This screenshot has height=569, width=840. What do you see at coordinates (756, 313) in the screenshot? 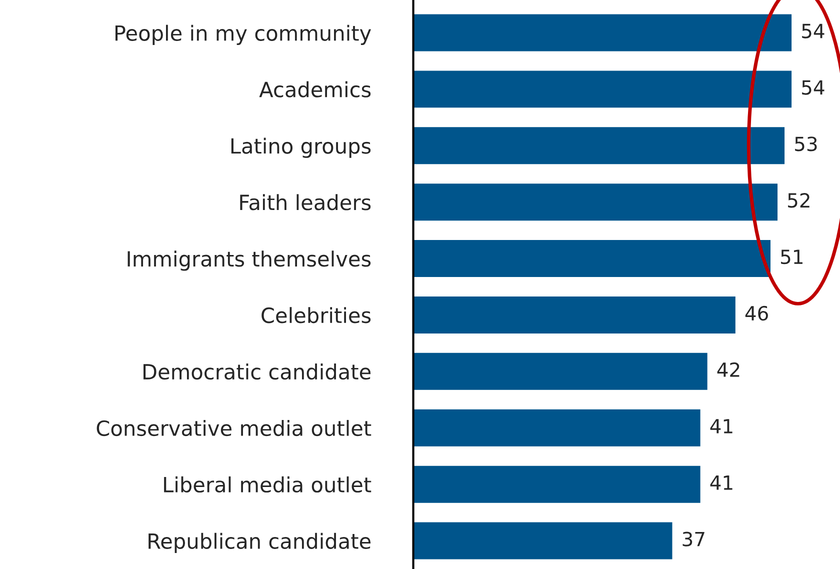
I see `data-label: 46` at bounding box center [756, 313].